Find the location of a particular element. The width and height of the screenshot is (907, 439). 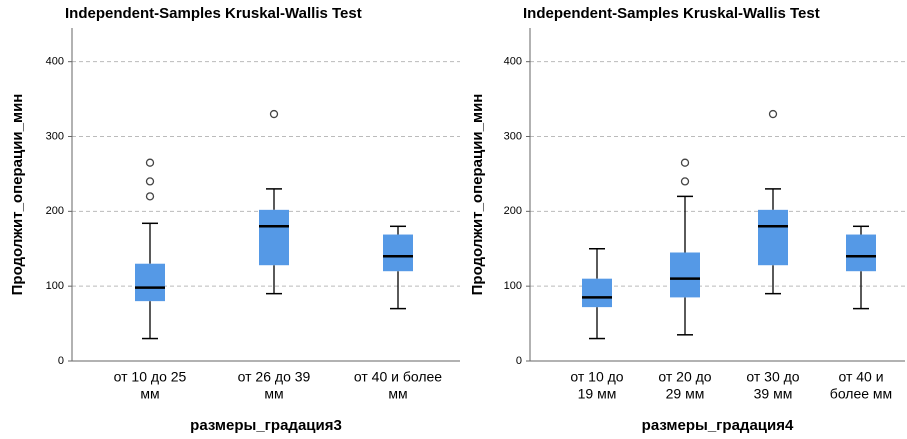

x-axis-label: размеры_градация3 is located at coordinates (266, 425).